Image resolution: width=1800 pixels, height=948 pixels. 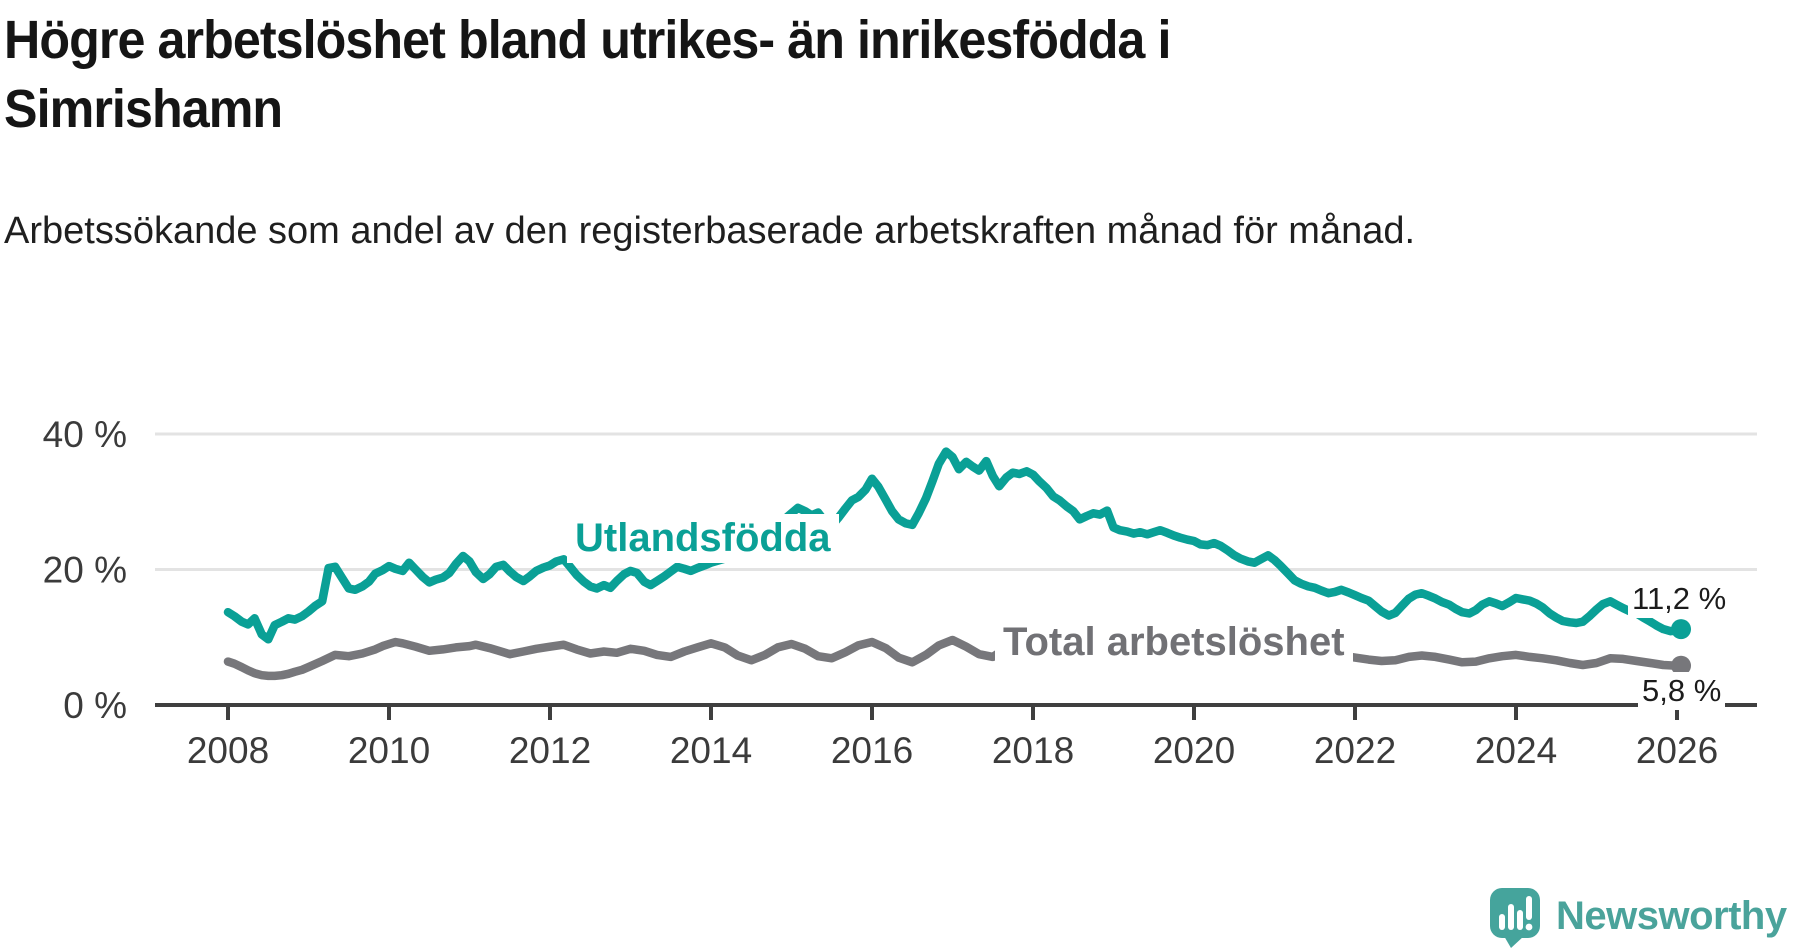 What do you see at coordinates (228, 750) in the screenshot?
I see `x-tick-label-2008: 2008` at bounding box center [228, 750].